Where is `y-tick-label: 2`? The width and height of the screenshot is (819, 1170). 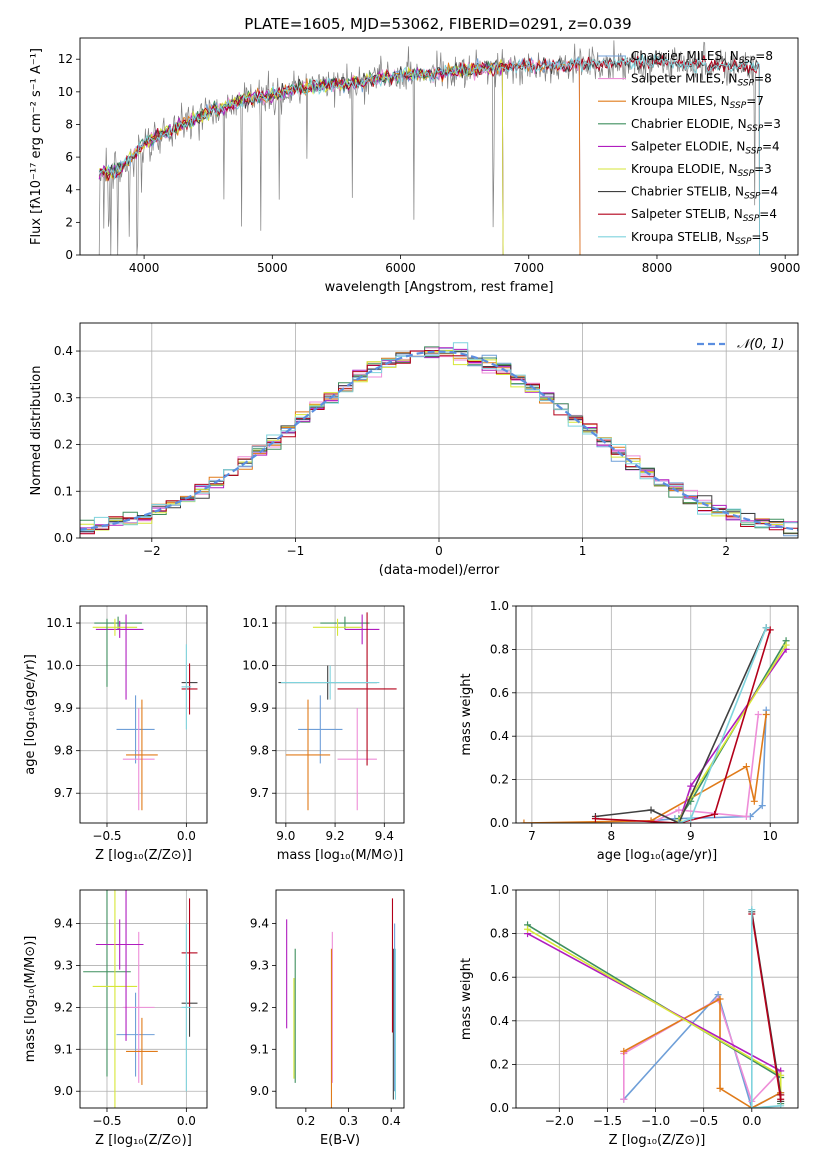
y-tick-label: 2 is located at coordinates (69, 222).